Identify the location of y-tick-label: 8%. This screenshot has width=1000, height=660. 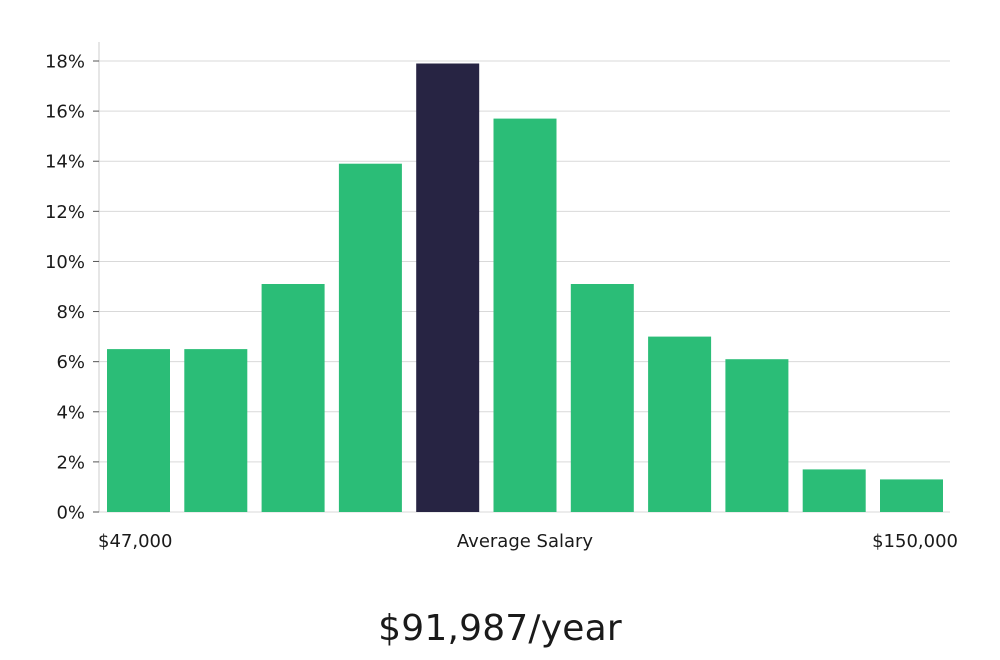
(70, 312).